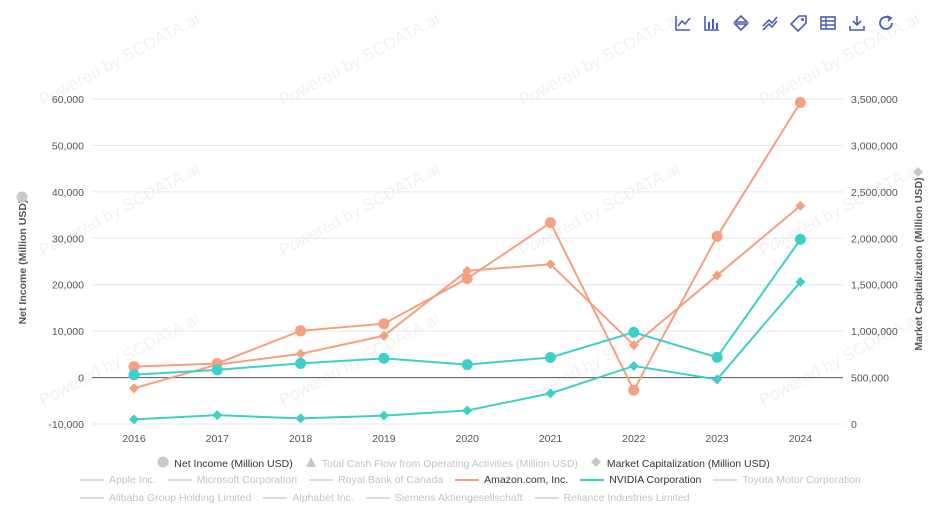 The image size is (939, 525). I want to click on right-axis-diamond-icon, so click(918, 172).